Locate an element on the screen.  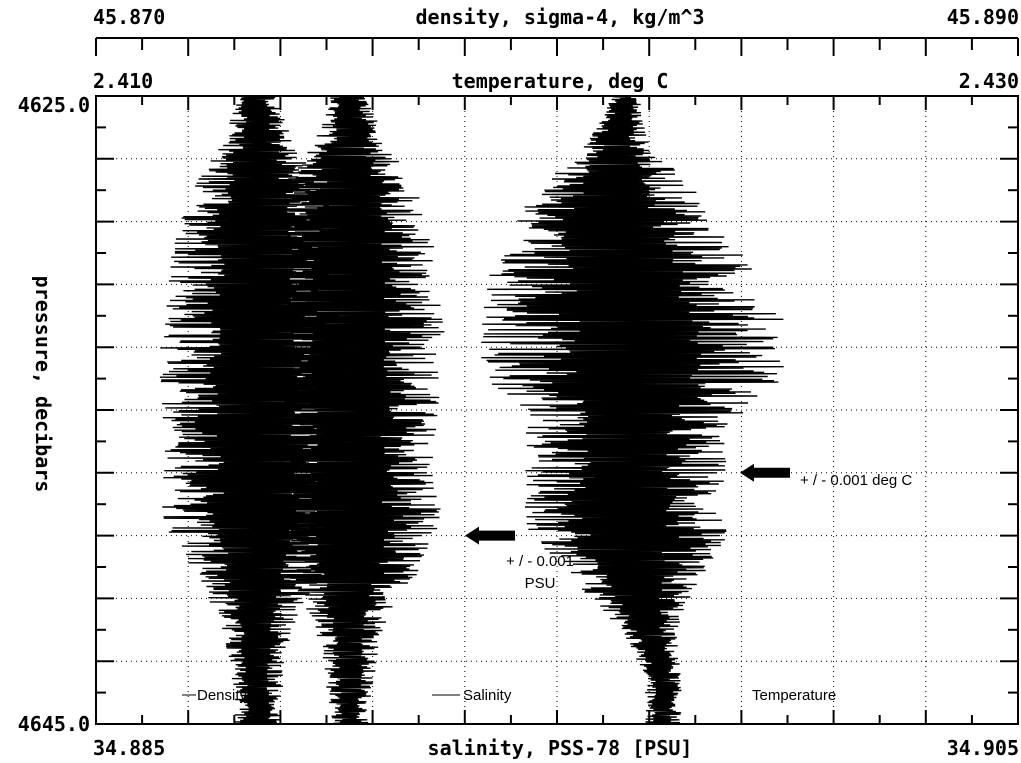
salinity-precision-arrow-left is located at coordinates (343, 535).